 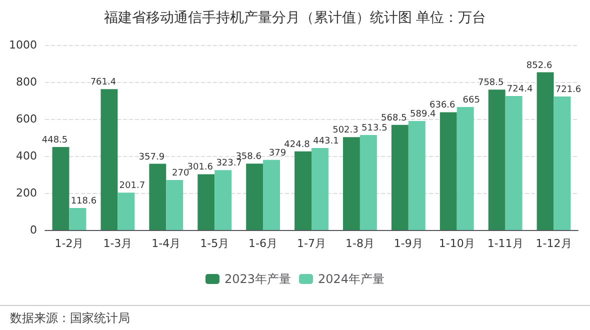 I want to click on y-tick-label: 800, so click(x=26, y=82).